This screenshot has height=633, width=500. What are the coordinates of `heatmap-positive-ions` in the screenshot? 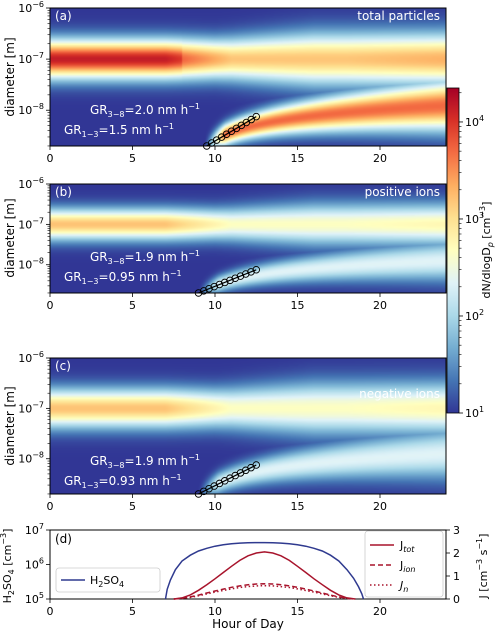 It's located at (248, 238).